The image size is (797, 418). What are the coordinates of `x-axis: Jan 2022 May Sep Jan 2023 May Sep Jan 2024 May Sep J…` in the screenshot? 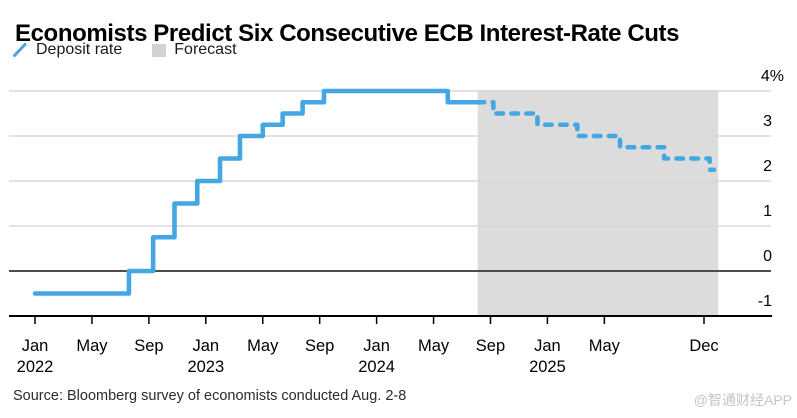 It's located at (390, 345).